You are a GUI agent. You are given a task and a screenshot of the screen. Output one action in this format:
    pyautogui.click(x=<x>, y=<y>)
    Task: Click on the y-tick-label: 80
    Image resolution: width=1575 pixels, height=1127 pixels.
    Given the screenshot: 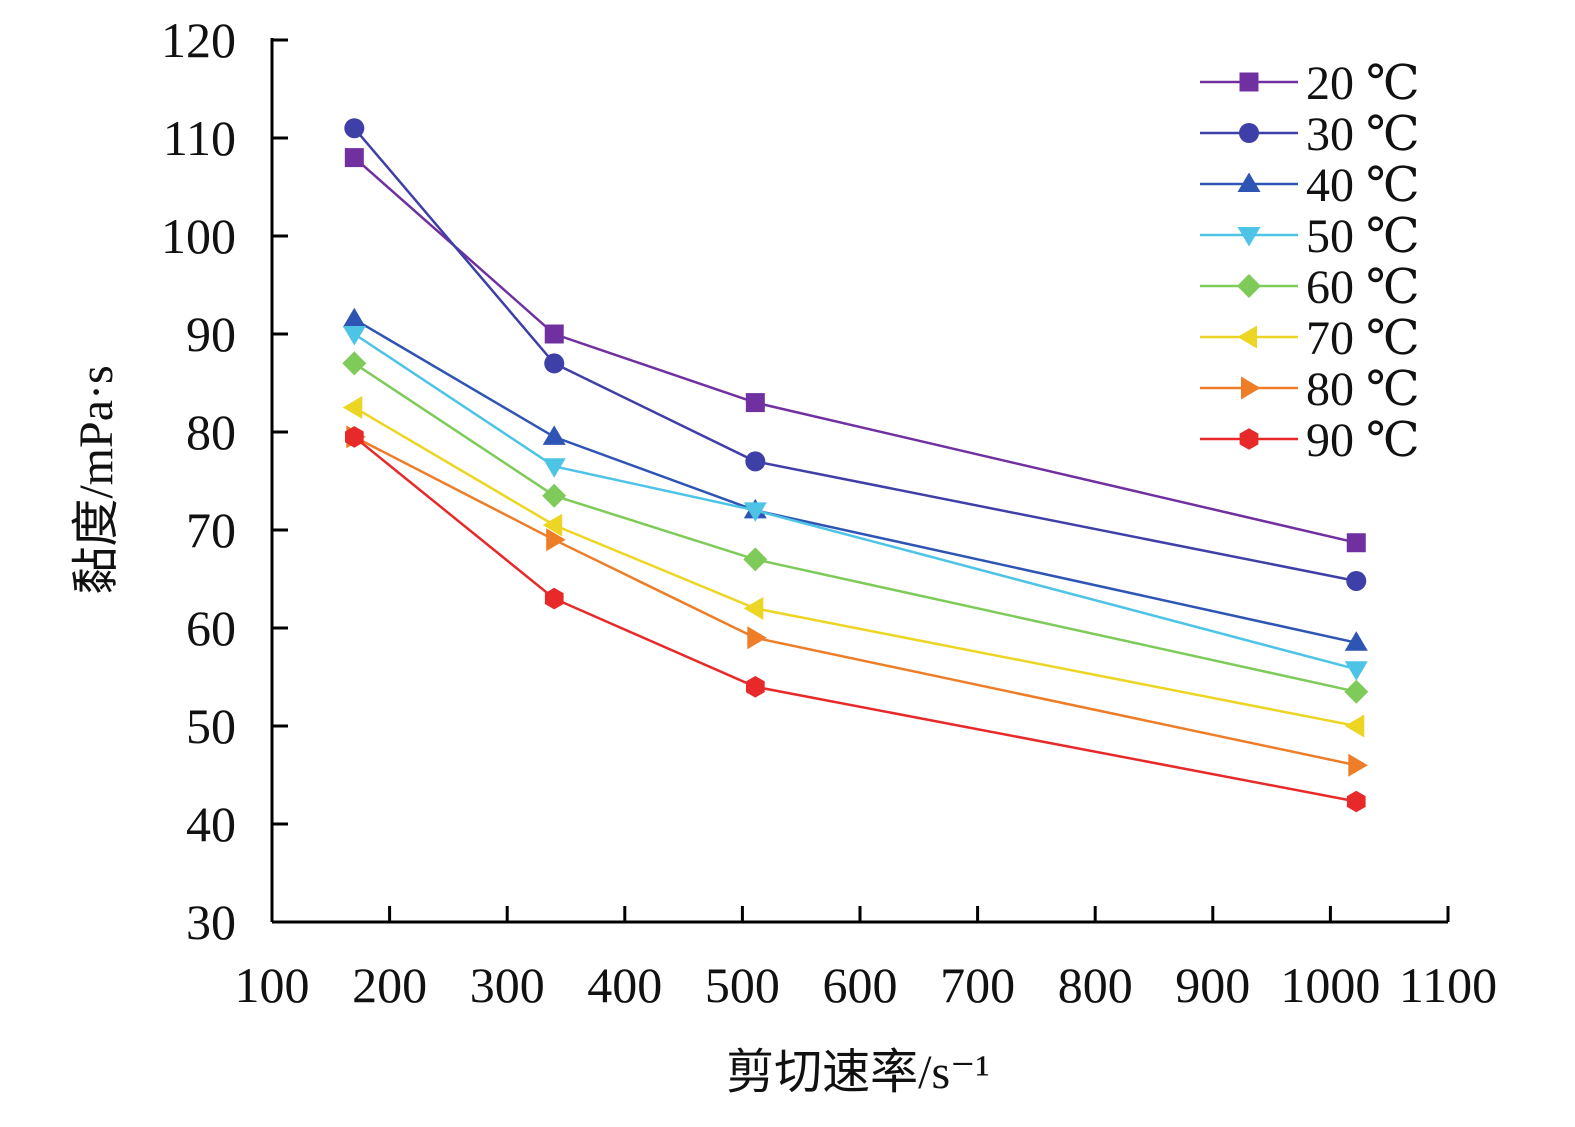 What is the action you would take?
    pyautogui.click(x=211, y=432)
    